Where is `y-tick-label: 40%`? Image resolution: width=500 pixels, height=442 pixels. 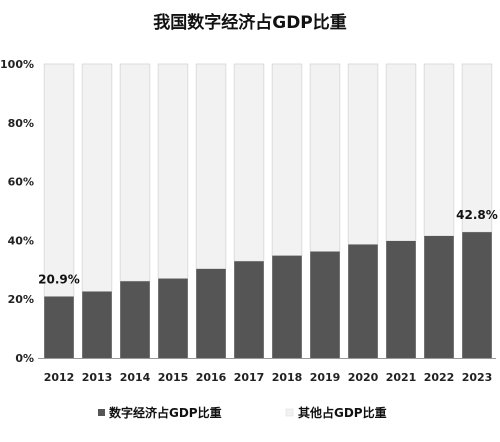
y-tick-label: 40% is located at coordinates (21, 240).